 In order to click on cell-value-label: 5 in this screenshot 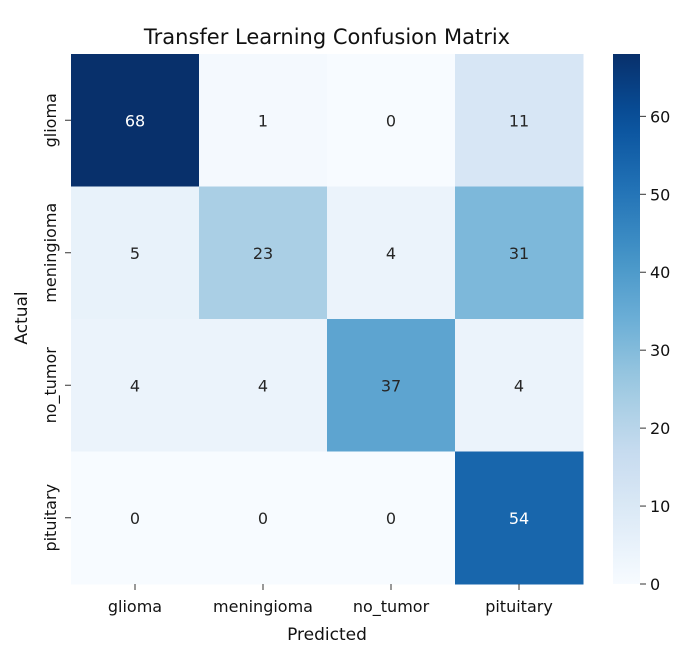, I will do `click(135, 253)`.